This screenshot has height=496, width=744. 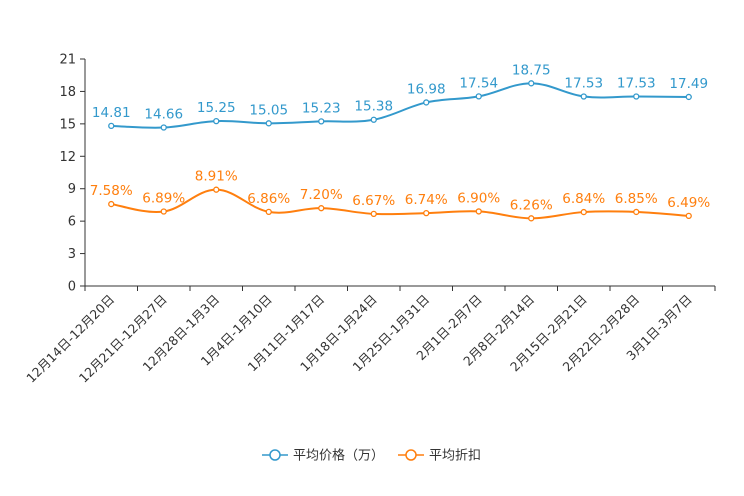 I want to click on y-tick-label: 18, so click(x=67, y=92).